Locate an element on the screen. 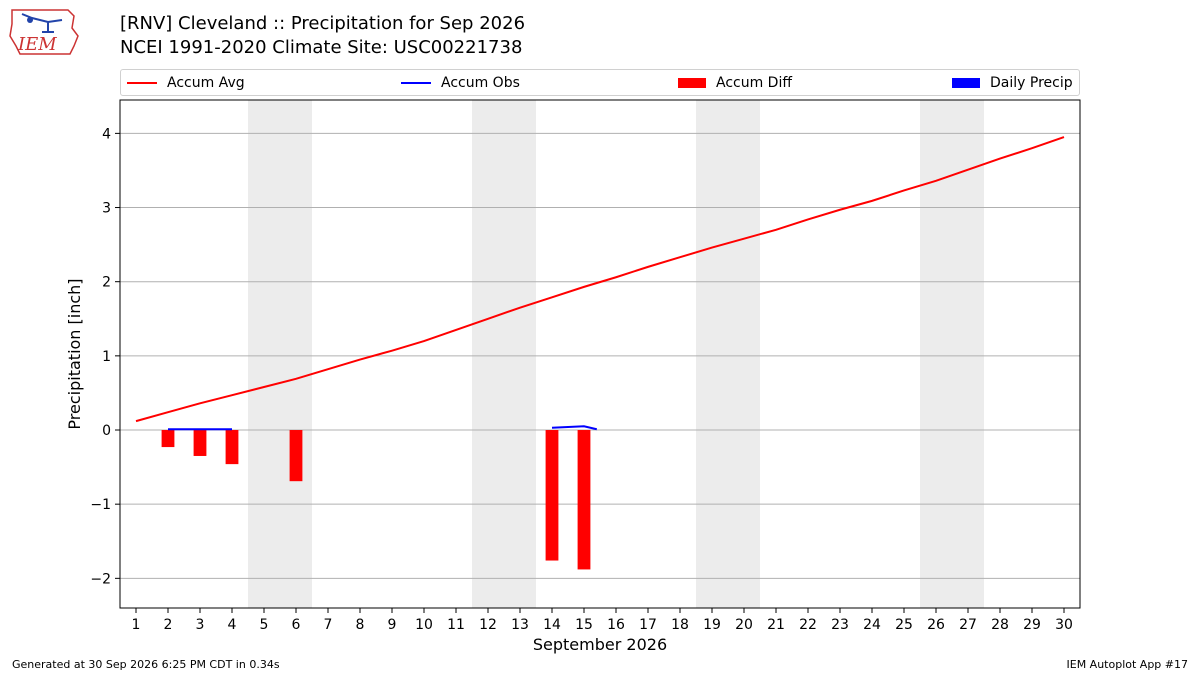 Image resolution: width=1200 pixels, height=675 pixels. legend-item-accum-avg: Accum Avg is located at coordinates (186, 82).